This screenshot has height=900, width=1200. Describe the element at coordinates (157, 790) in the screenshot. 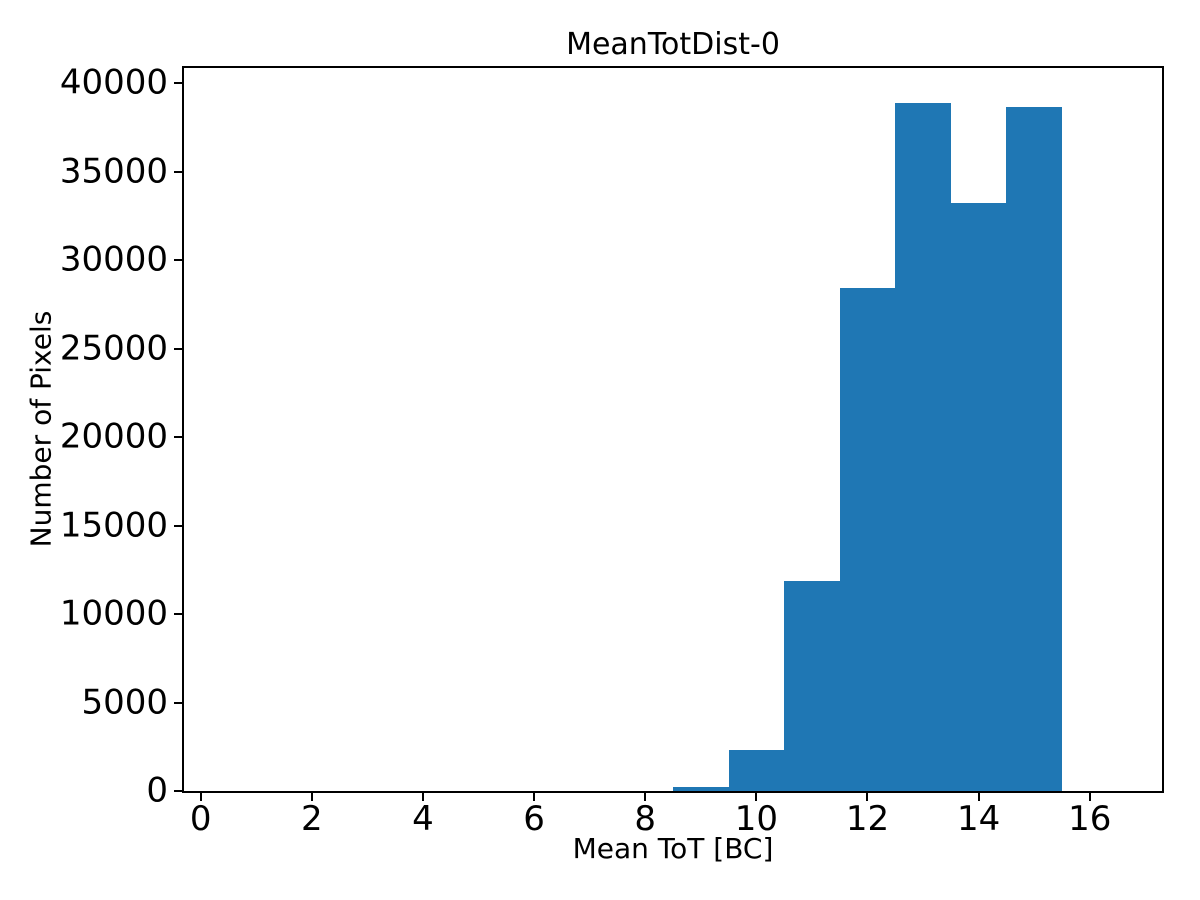

I see `y-tick-label: 0` at that location.